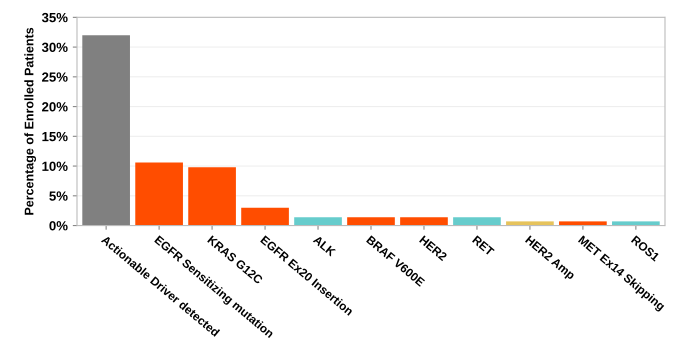  I want to click on x-tick-label: ALK, so click(324, 246).